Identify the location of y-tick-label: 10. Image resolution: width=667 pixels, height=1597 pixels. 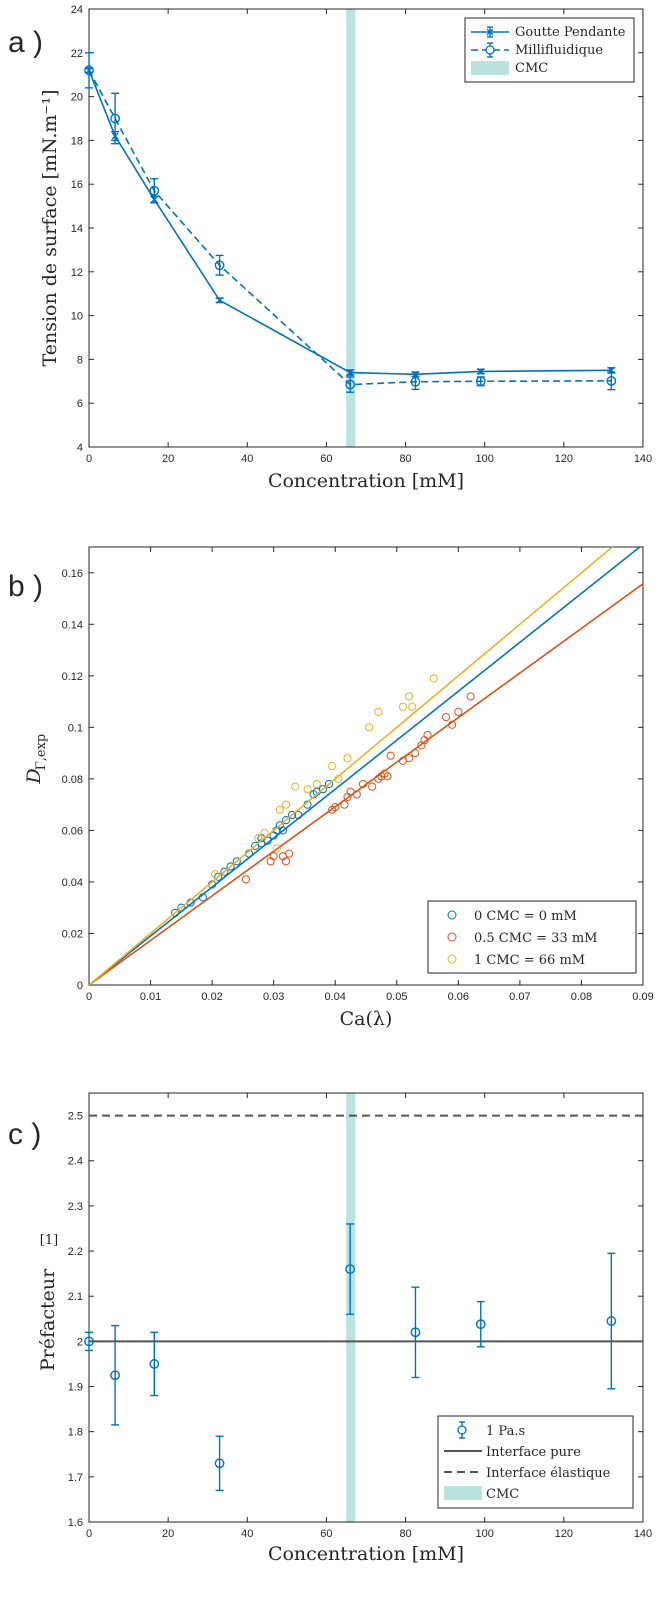
(77, 317).